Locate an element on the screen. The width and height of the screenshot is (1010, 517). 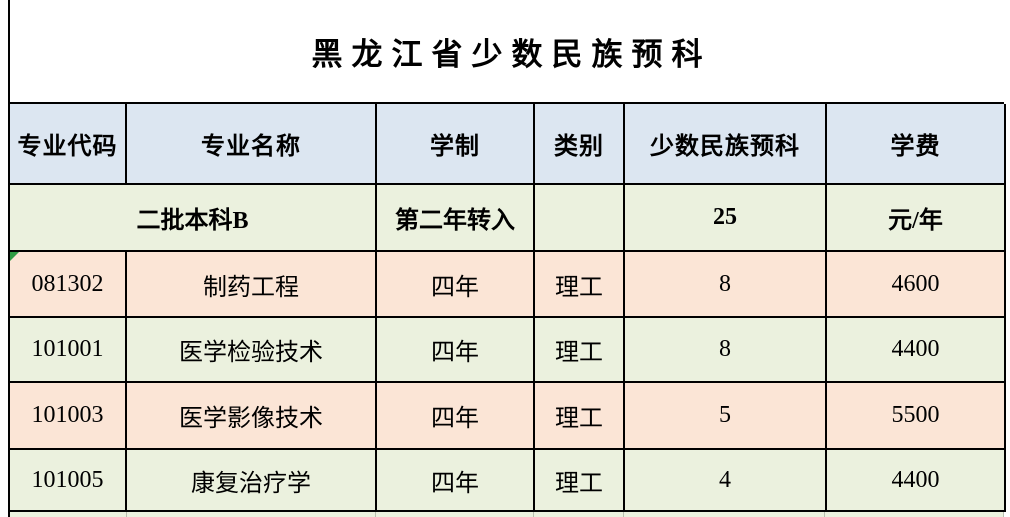
batch-cell-quota: 25 is located at coordinates (726, 218).